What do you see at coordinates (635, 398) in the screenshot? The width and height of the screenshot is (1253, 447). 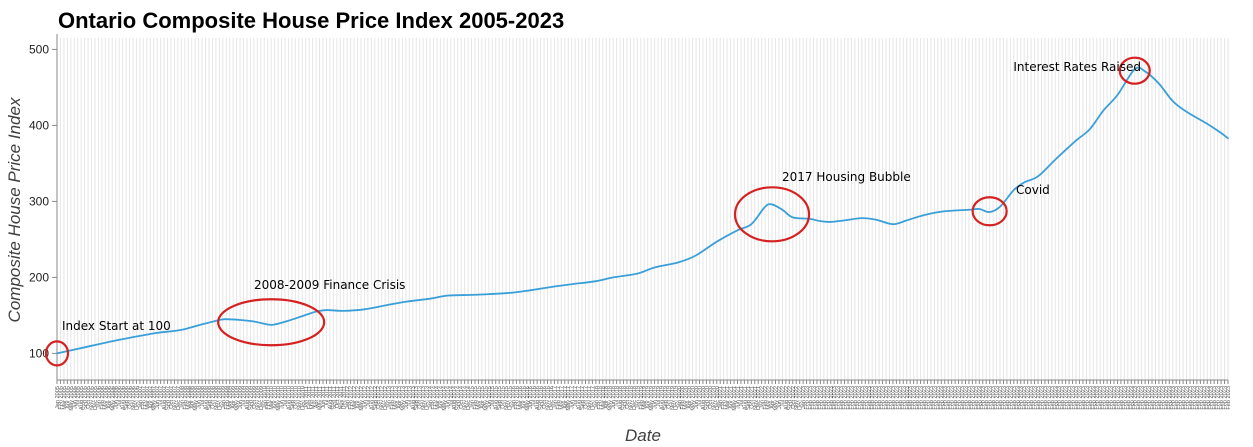 I see `x-tick-label: Dec 2018` at bounding box center [635, 398].